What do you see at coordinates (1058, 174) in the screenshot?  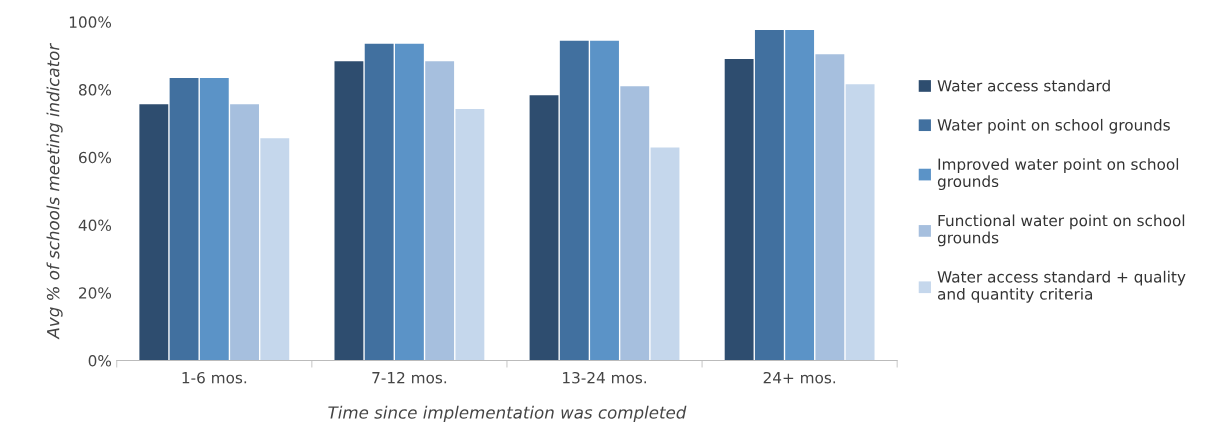 I see `legend-label: Improved water point on school grounds` at bounding box center [1058, 174].